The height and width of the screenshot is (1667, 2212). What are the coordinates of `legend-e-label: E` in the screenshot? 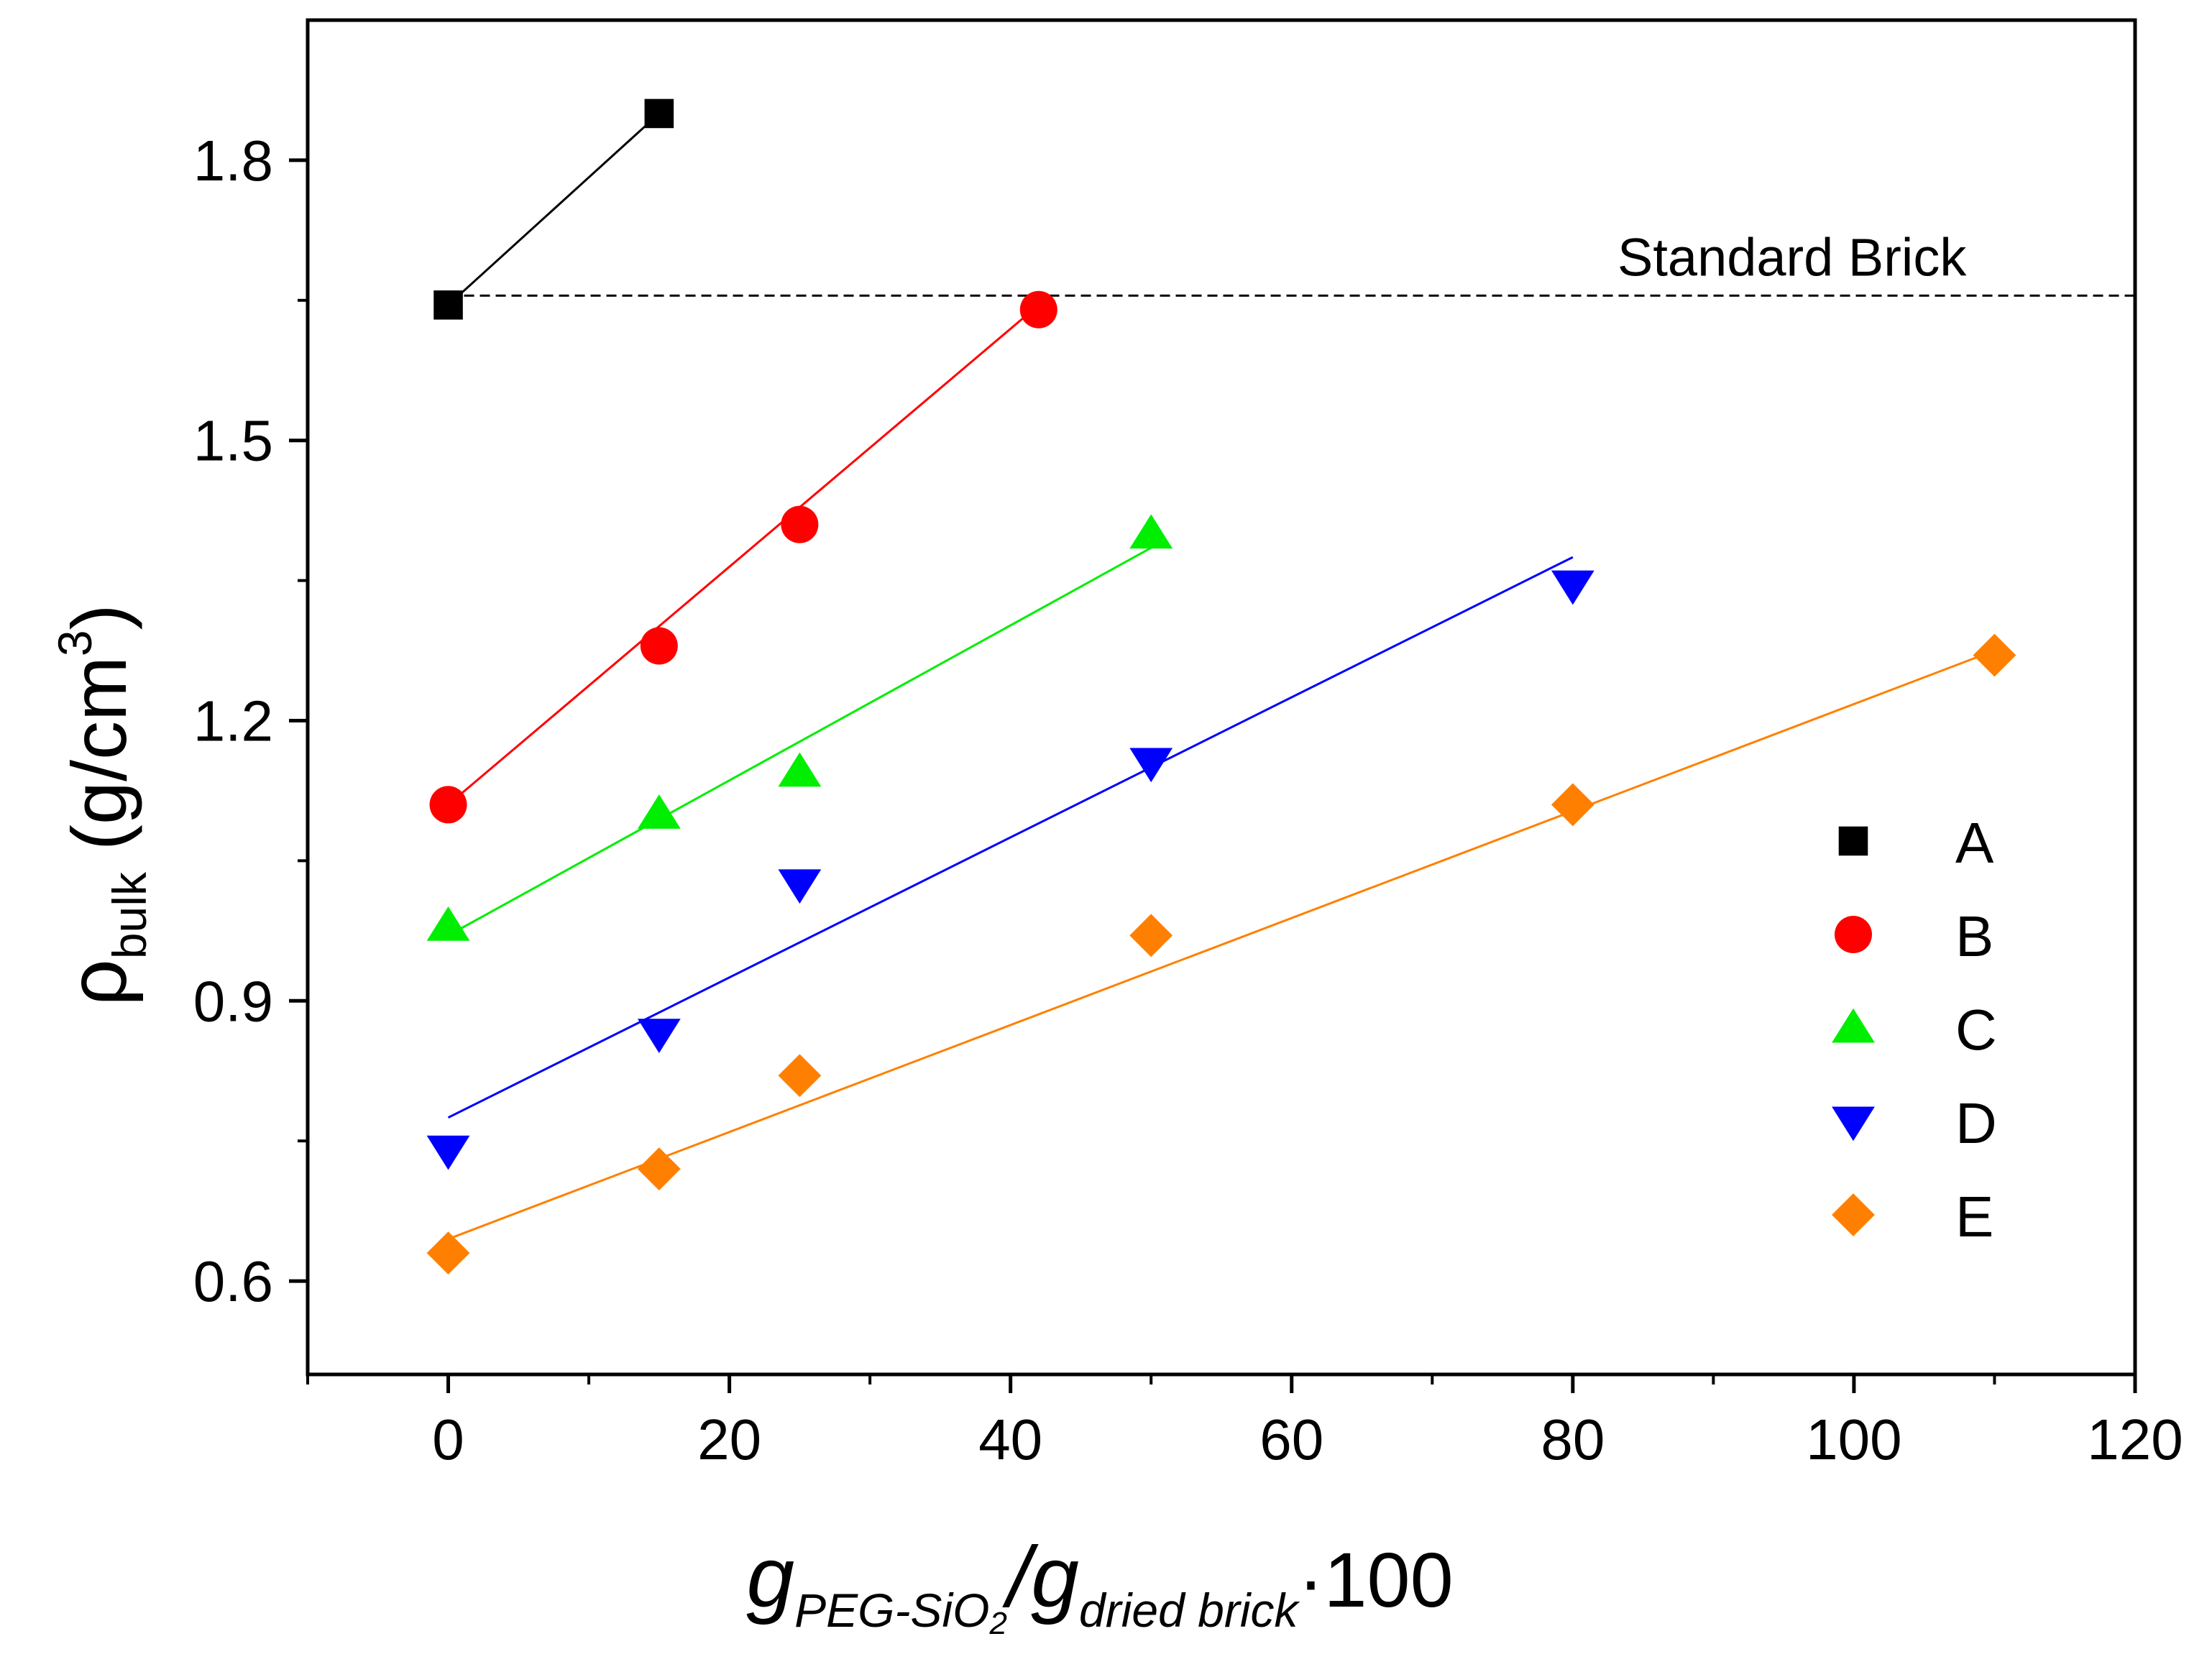 It's located at (1974, 1217).